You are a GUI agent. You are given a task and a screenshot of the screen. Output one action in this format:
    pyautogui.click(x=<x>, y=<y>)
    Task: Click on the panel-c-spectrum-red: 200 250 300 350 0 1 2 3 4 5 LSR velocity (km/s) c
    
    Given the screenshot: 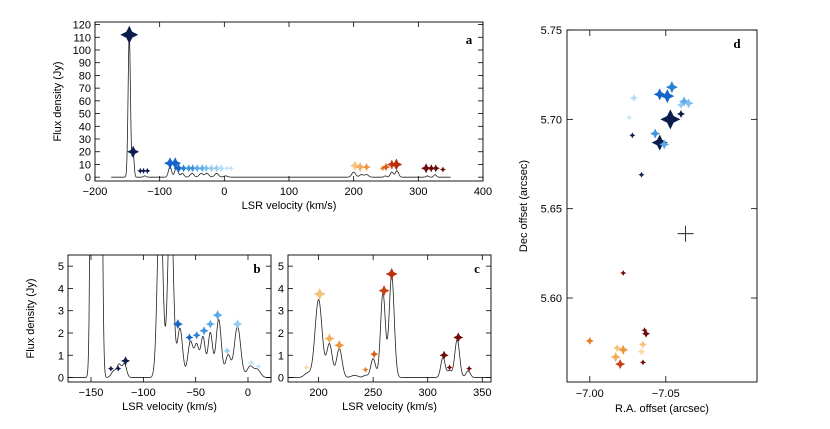 What is the action you would take?
    pyautogui.click(x=385, y=333)
    